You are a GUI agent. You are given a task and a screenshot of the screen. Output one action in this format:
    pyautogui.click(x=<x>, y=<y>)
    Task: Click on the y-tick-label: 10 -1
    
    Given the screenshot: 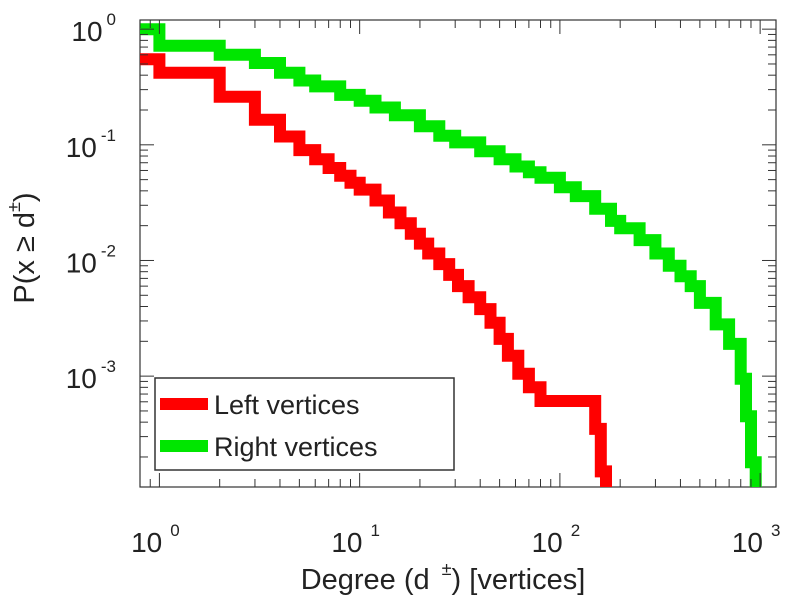 What is the action you would take?
    pyautogui.click(x=91, y=144)
    